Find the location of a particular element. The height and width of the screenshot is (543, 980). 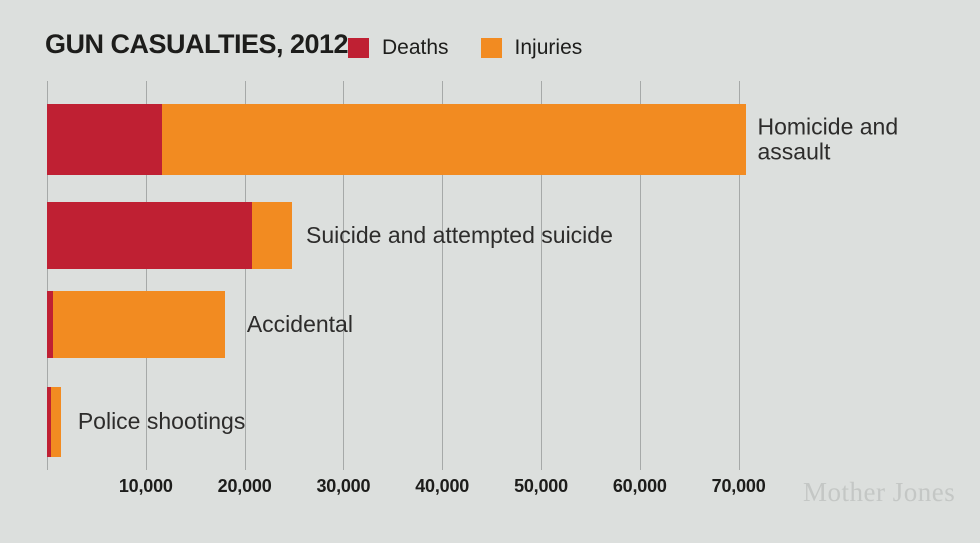

x-axis-tick-label: 50,000 is located at coordinates (541, 486).